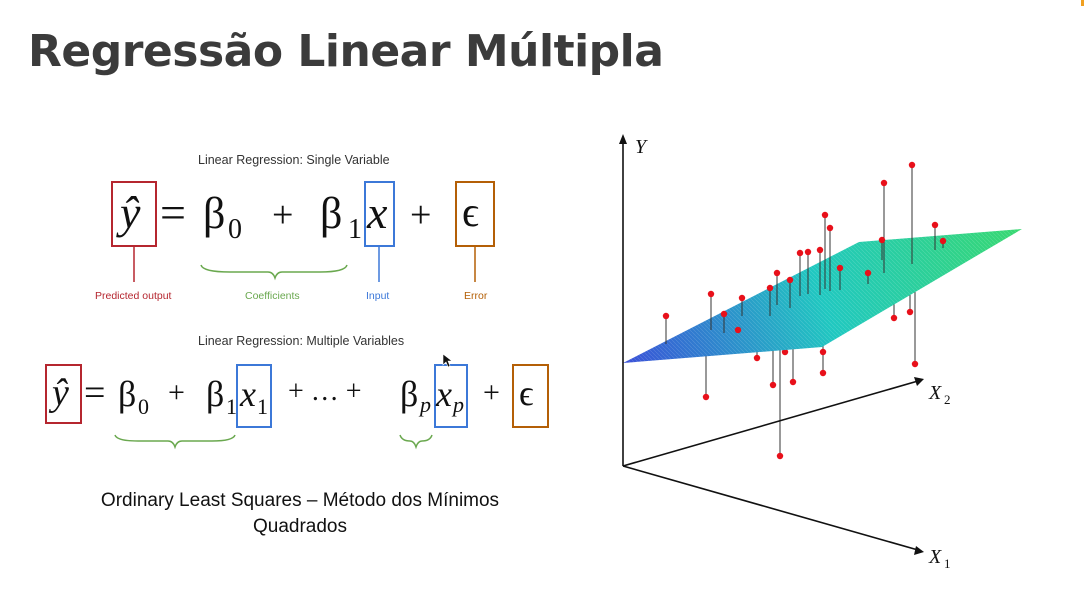  Describe the element at coordinates (133, 296) in the screenshot. I see `predicted-output-label: Predicted output` at that location.